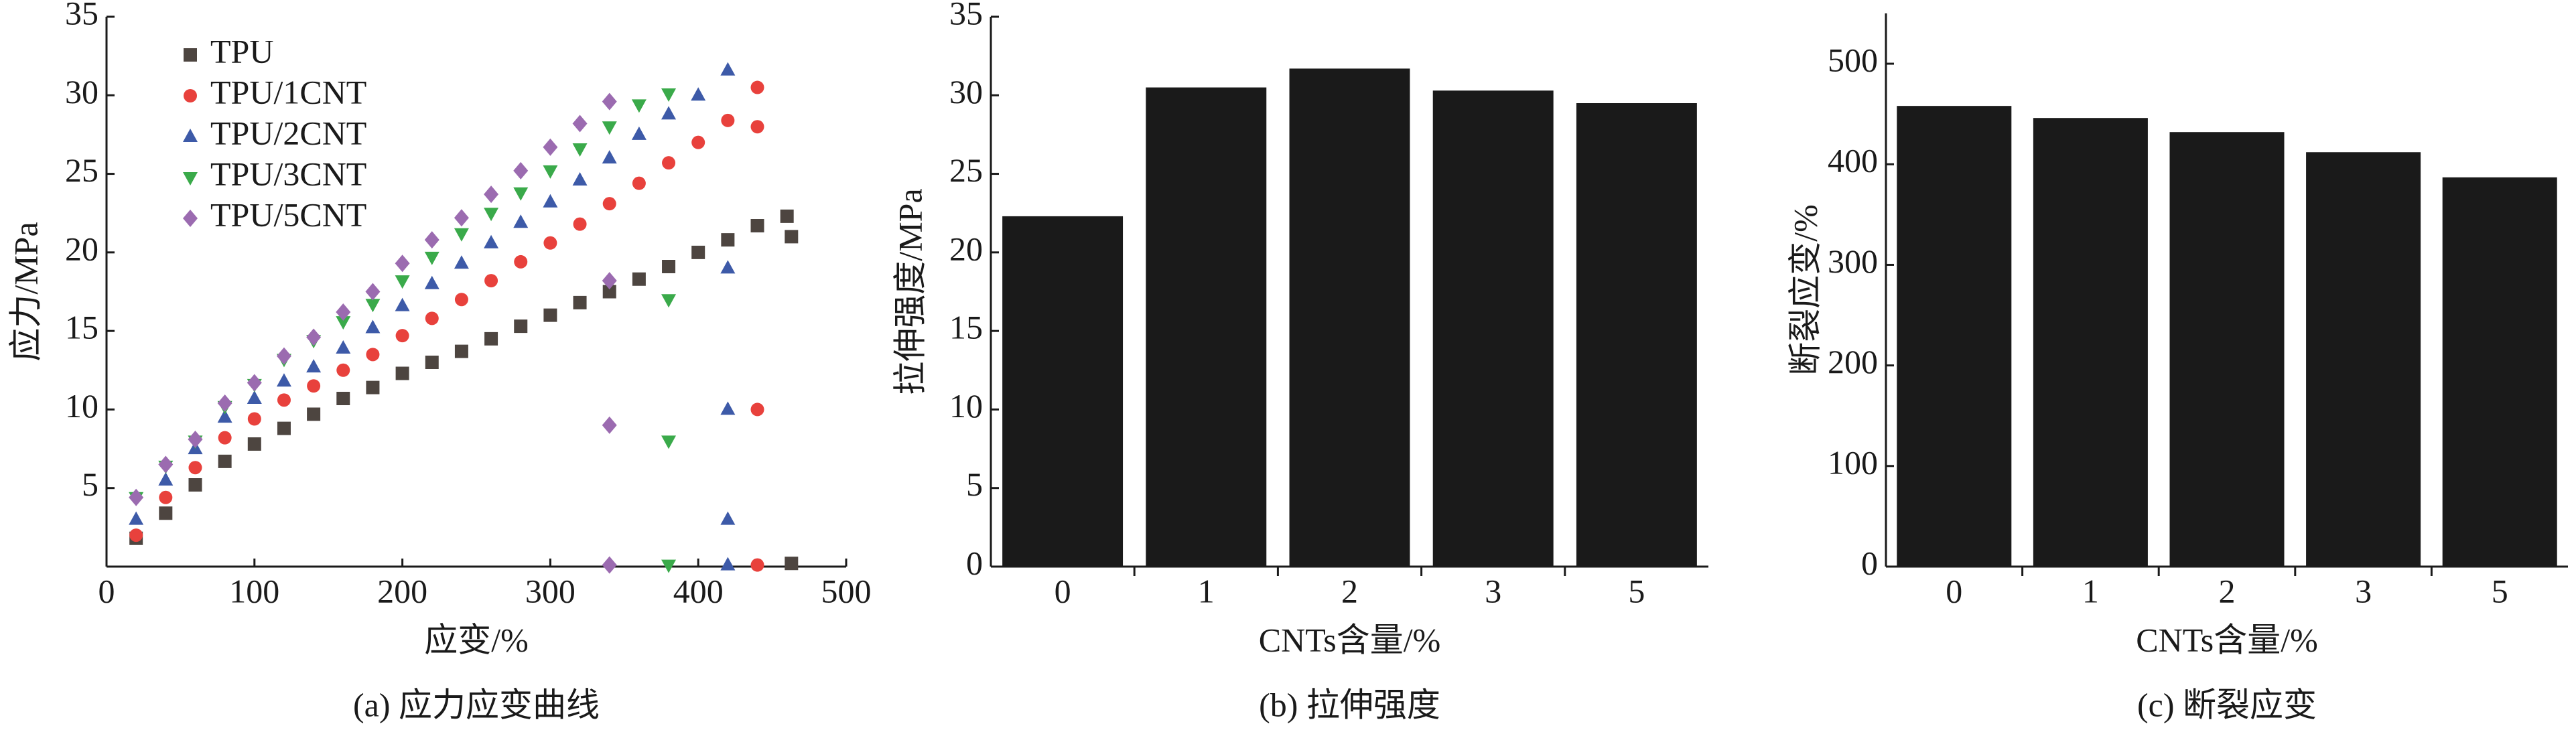 The image size is (2576, 730). Describe the element at coordinates (2090, 590) in the screenshot. I see `x-tick-label: 1` at that location.